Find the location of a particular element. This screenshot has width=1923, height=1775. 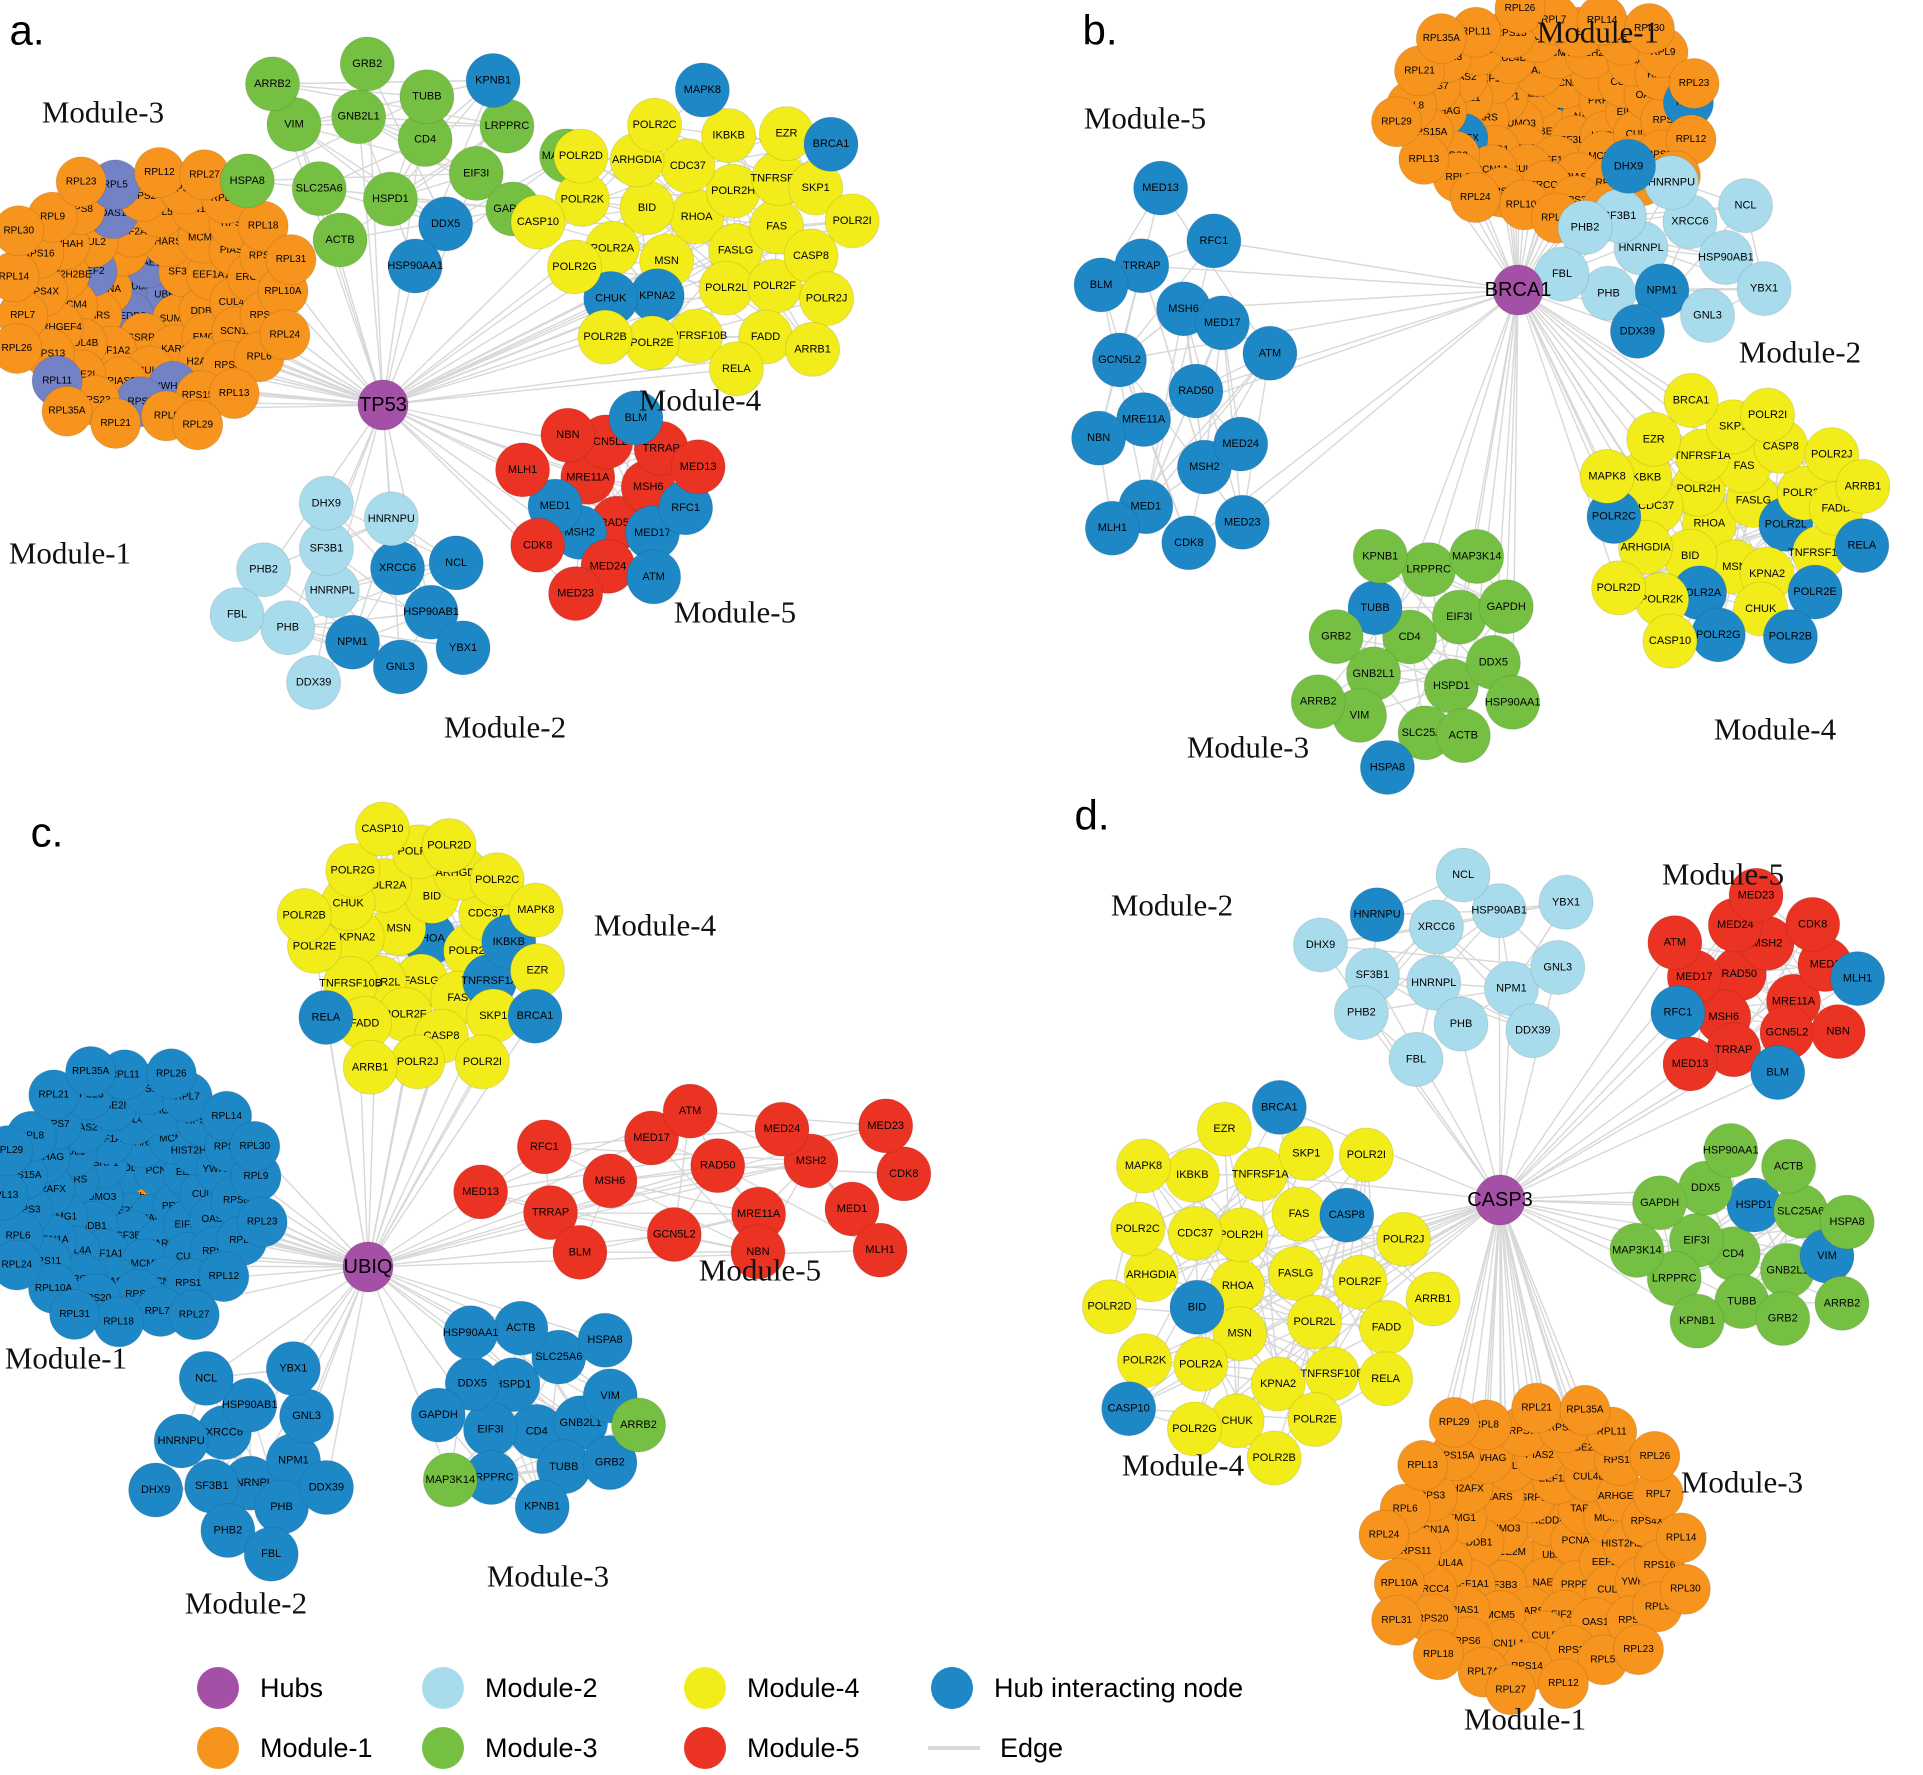

node-PHB: PHB is located at coordinates (288, 628).